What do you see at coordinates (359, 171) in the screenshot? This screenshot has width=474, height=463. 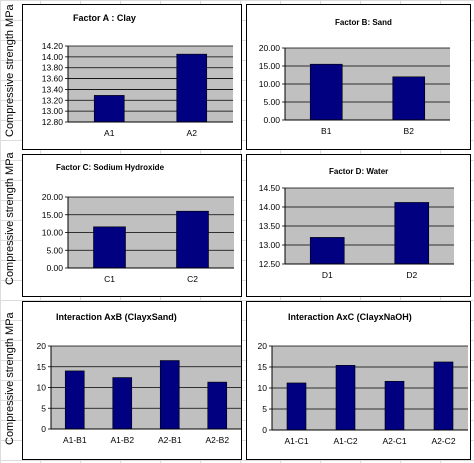 I see `chart-title: Factor D: Water` at bounding box center [359, 171].